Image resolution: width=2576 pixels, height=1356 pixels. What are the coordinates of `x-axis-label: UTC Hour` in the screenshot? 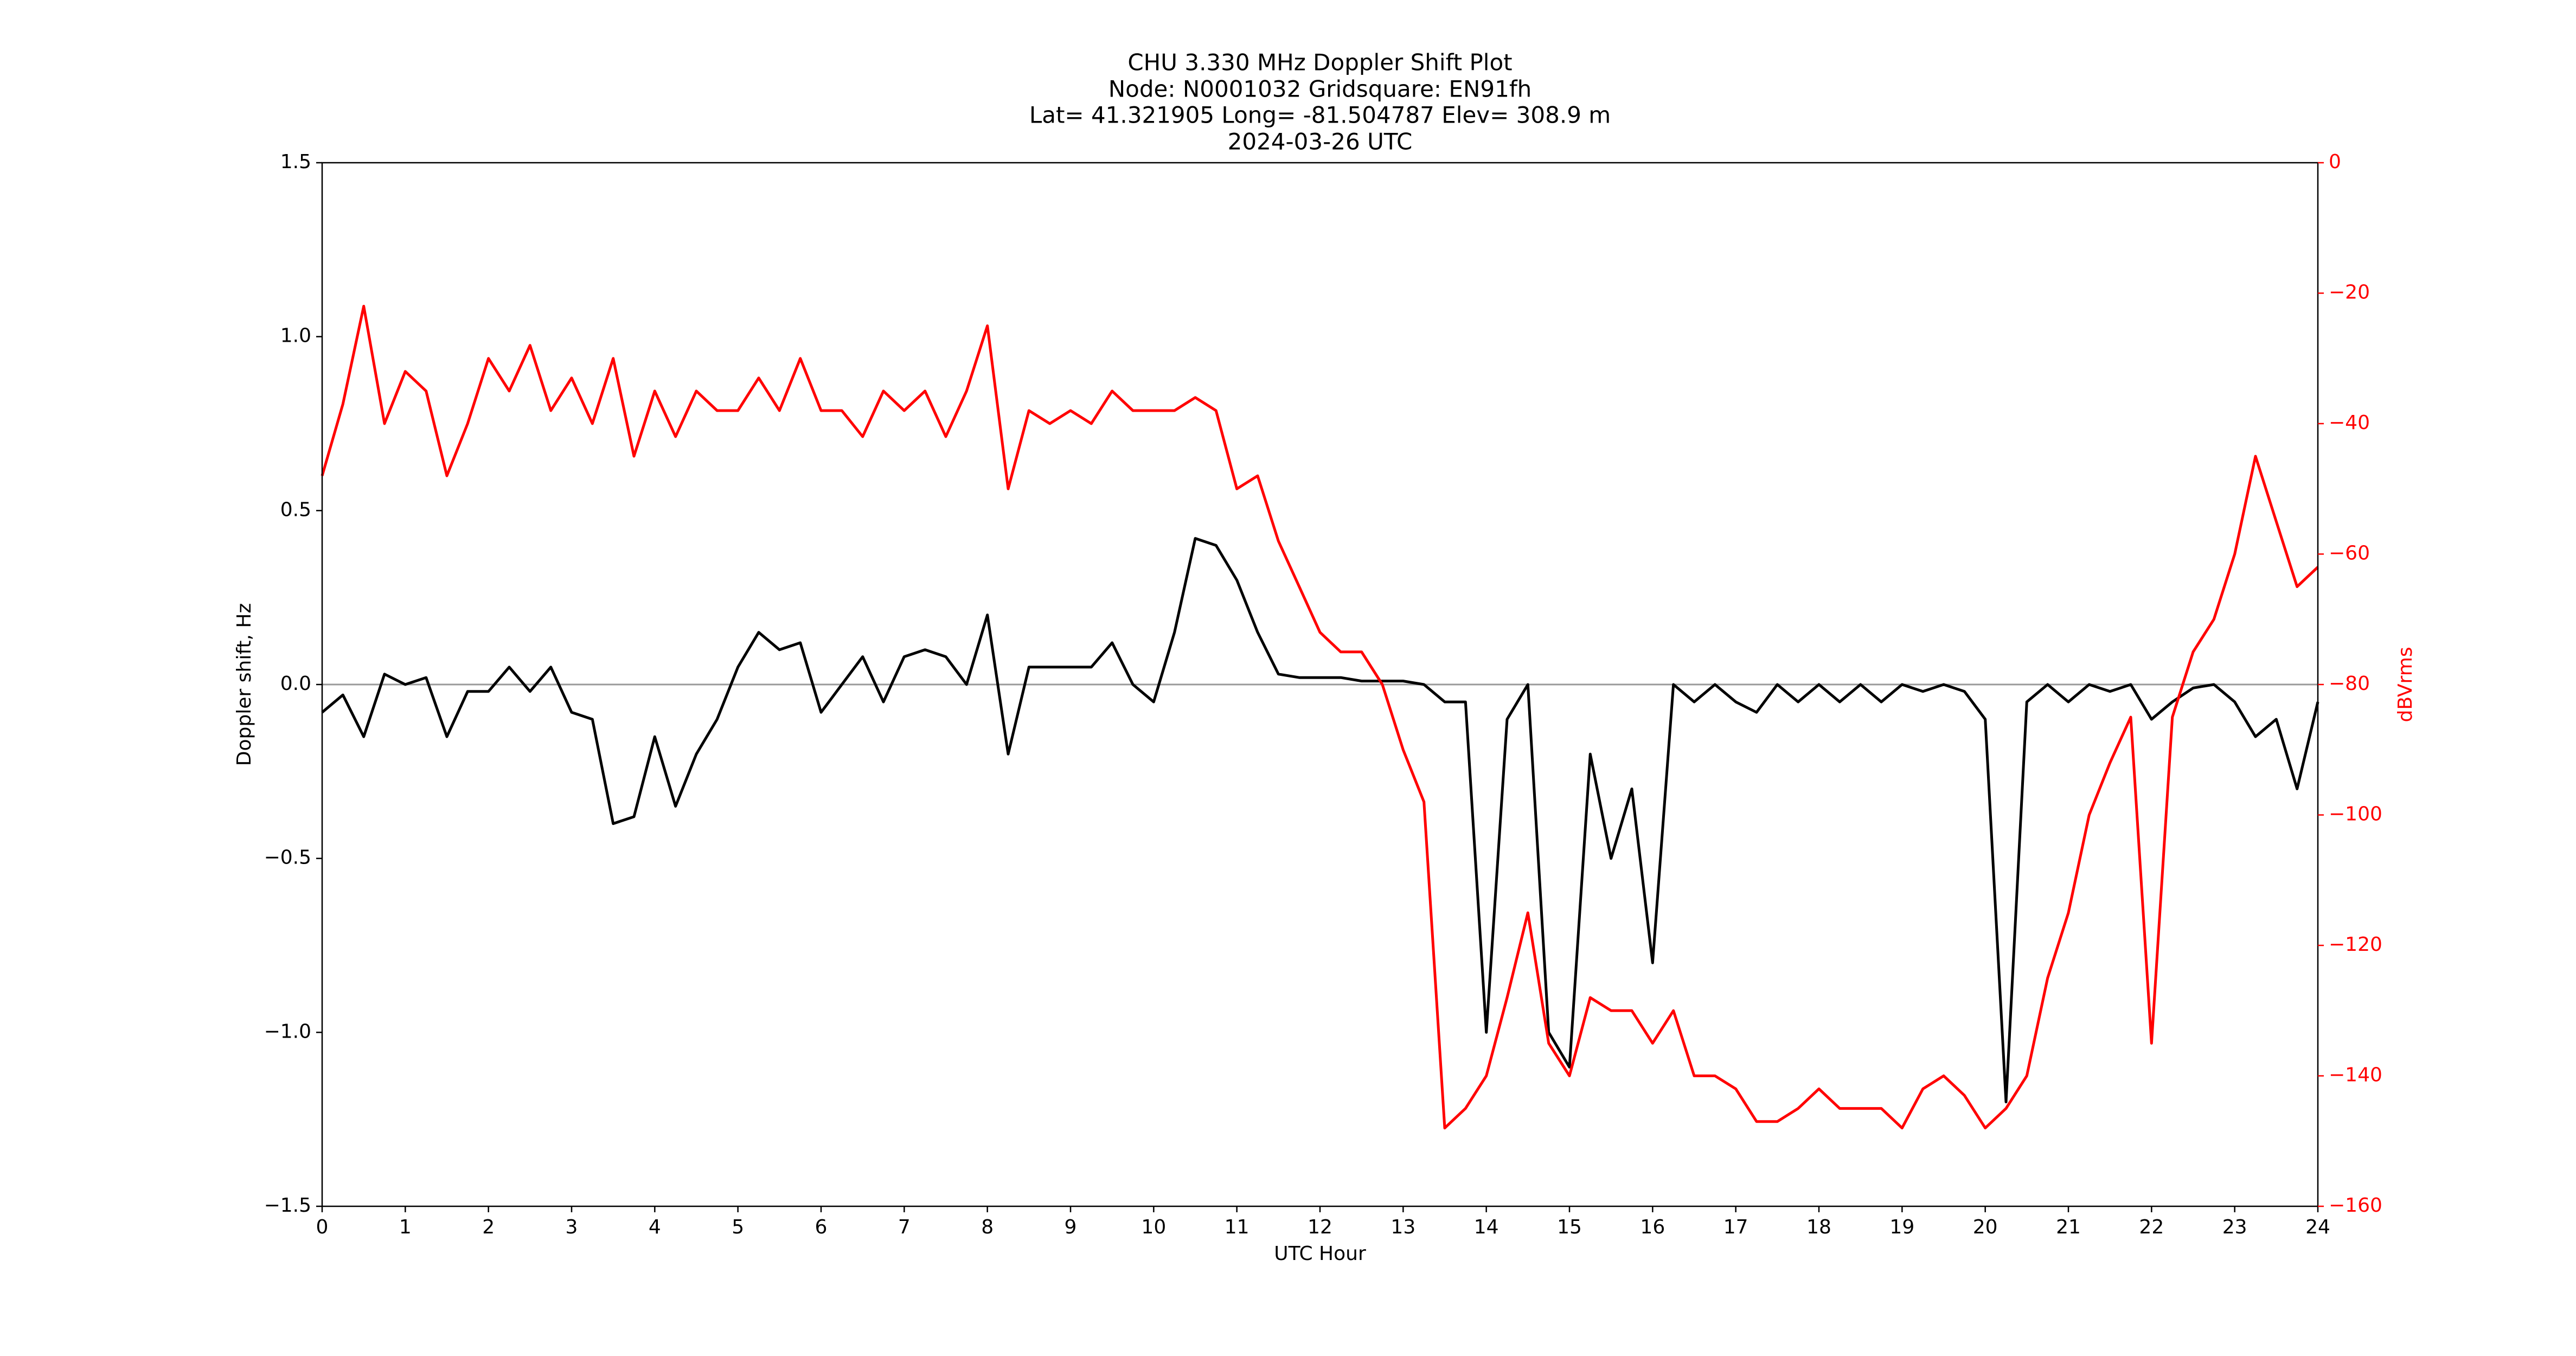 It's located at (1320, 1254).